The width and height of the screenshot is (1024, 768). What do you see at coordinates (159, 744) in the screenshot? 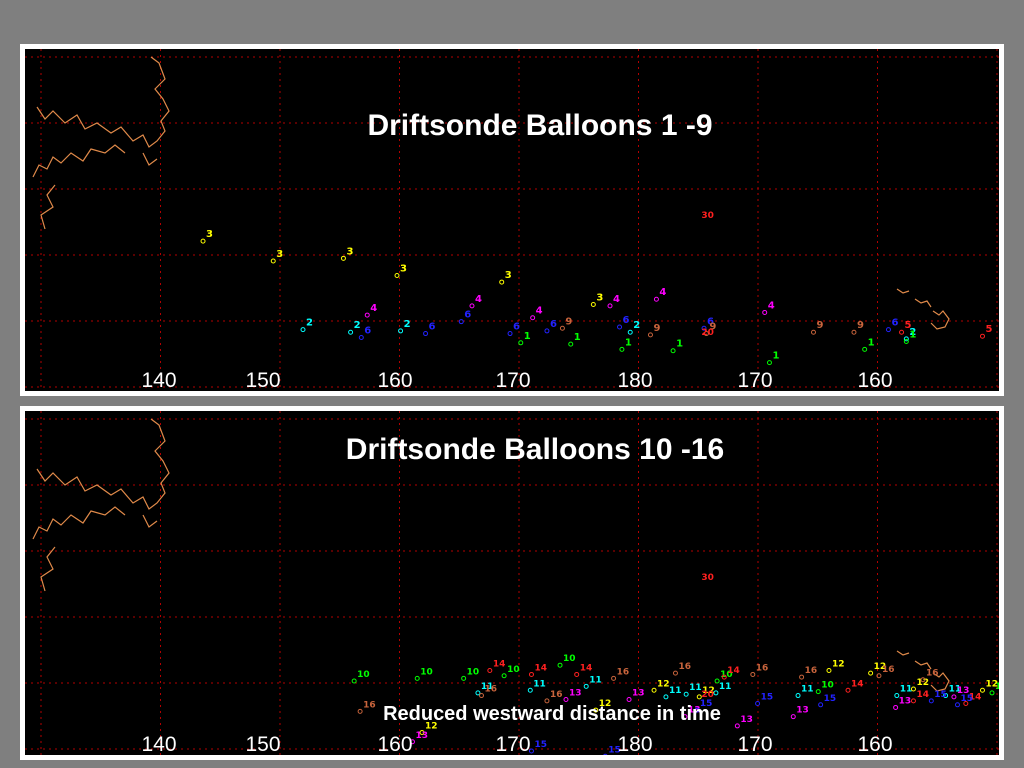
I see `longitude-label: 140` at bounding box center [159, 744].